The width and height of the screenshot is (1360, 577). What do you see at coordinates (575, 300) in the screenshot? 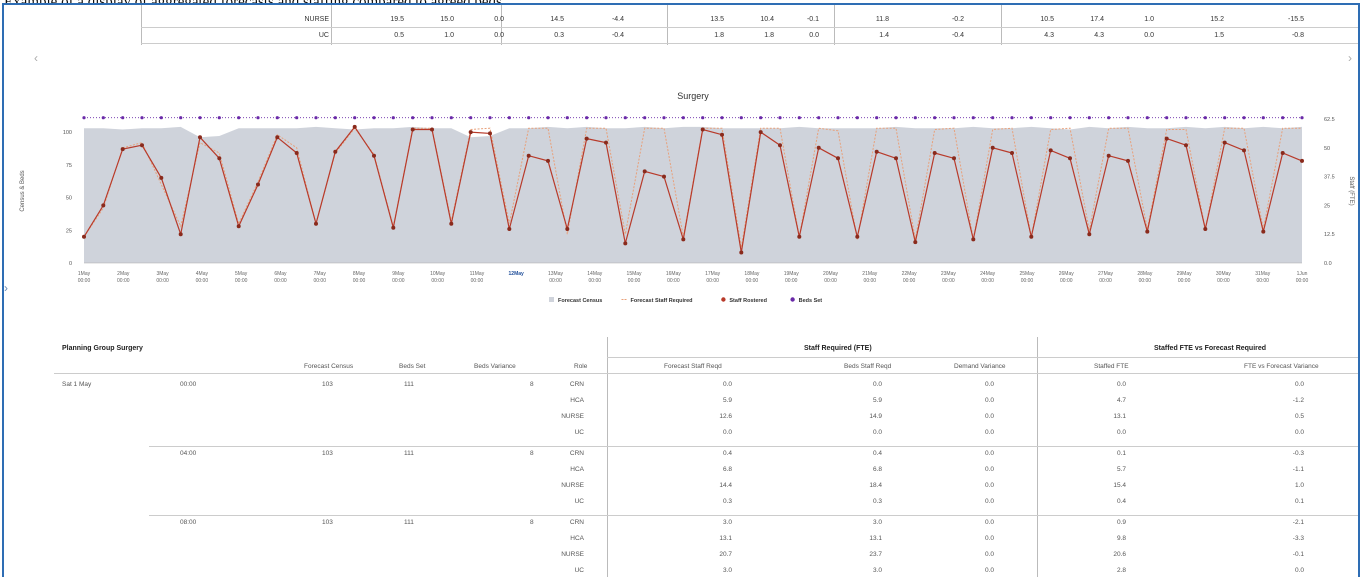
I see `legend-item: Forecast Census` at bounding box center [575, 300].